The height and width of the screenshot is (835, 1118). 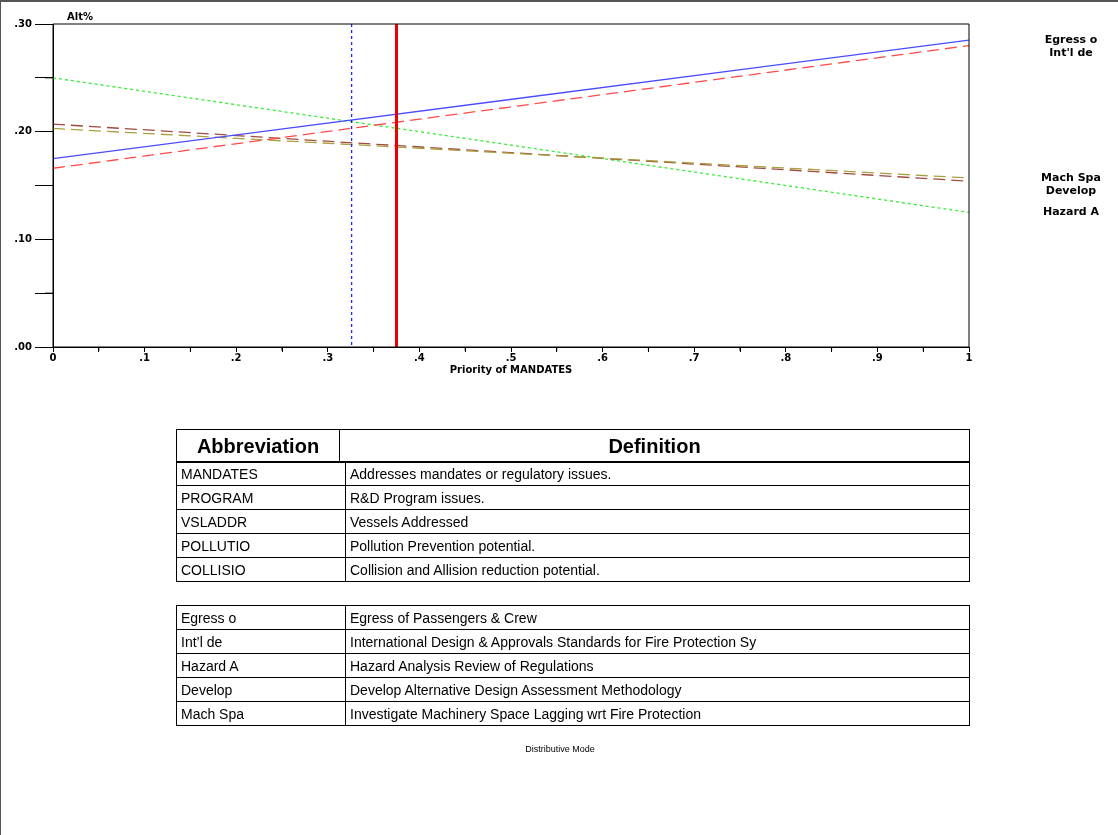 What do you see at coordinates (23, 238) in the screenshot?
I see `y-tick-label: .10` at bounding box center [23, 238].